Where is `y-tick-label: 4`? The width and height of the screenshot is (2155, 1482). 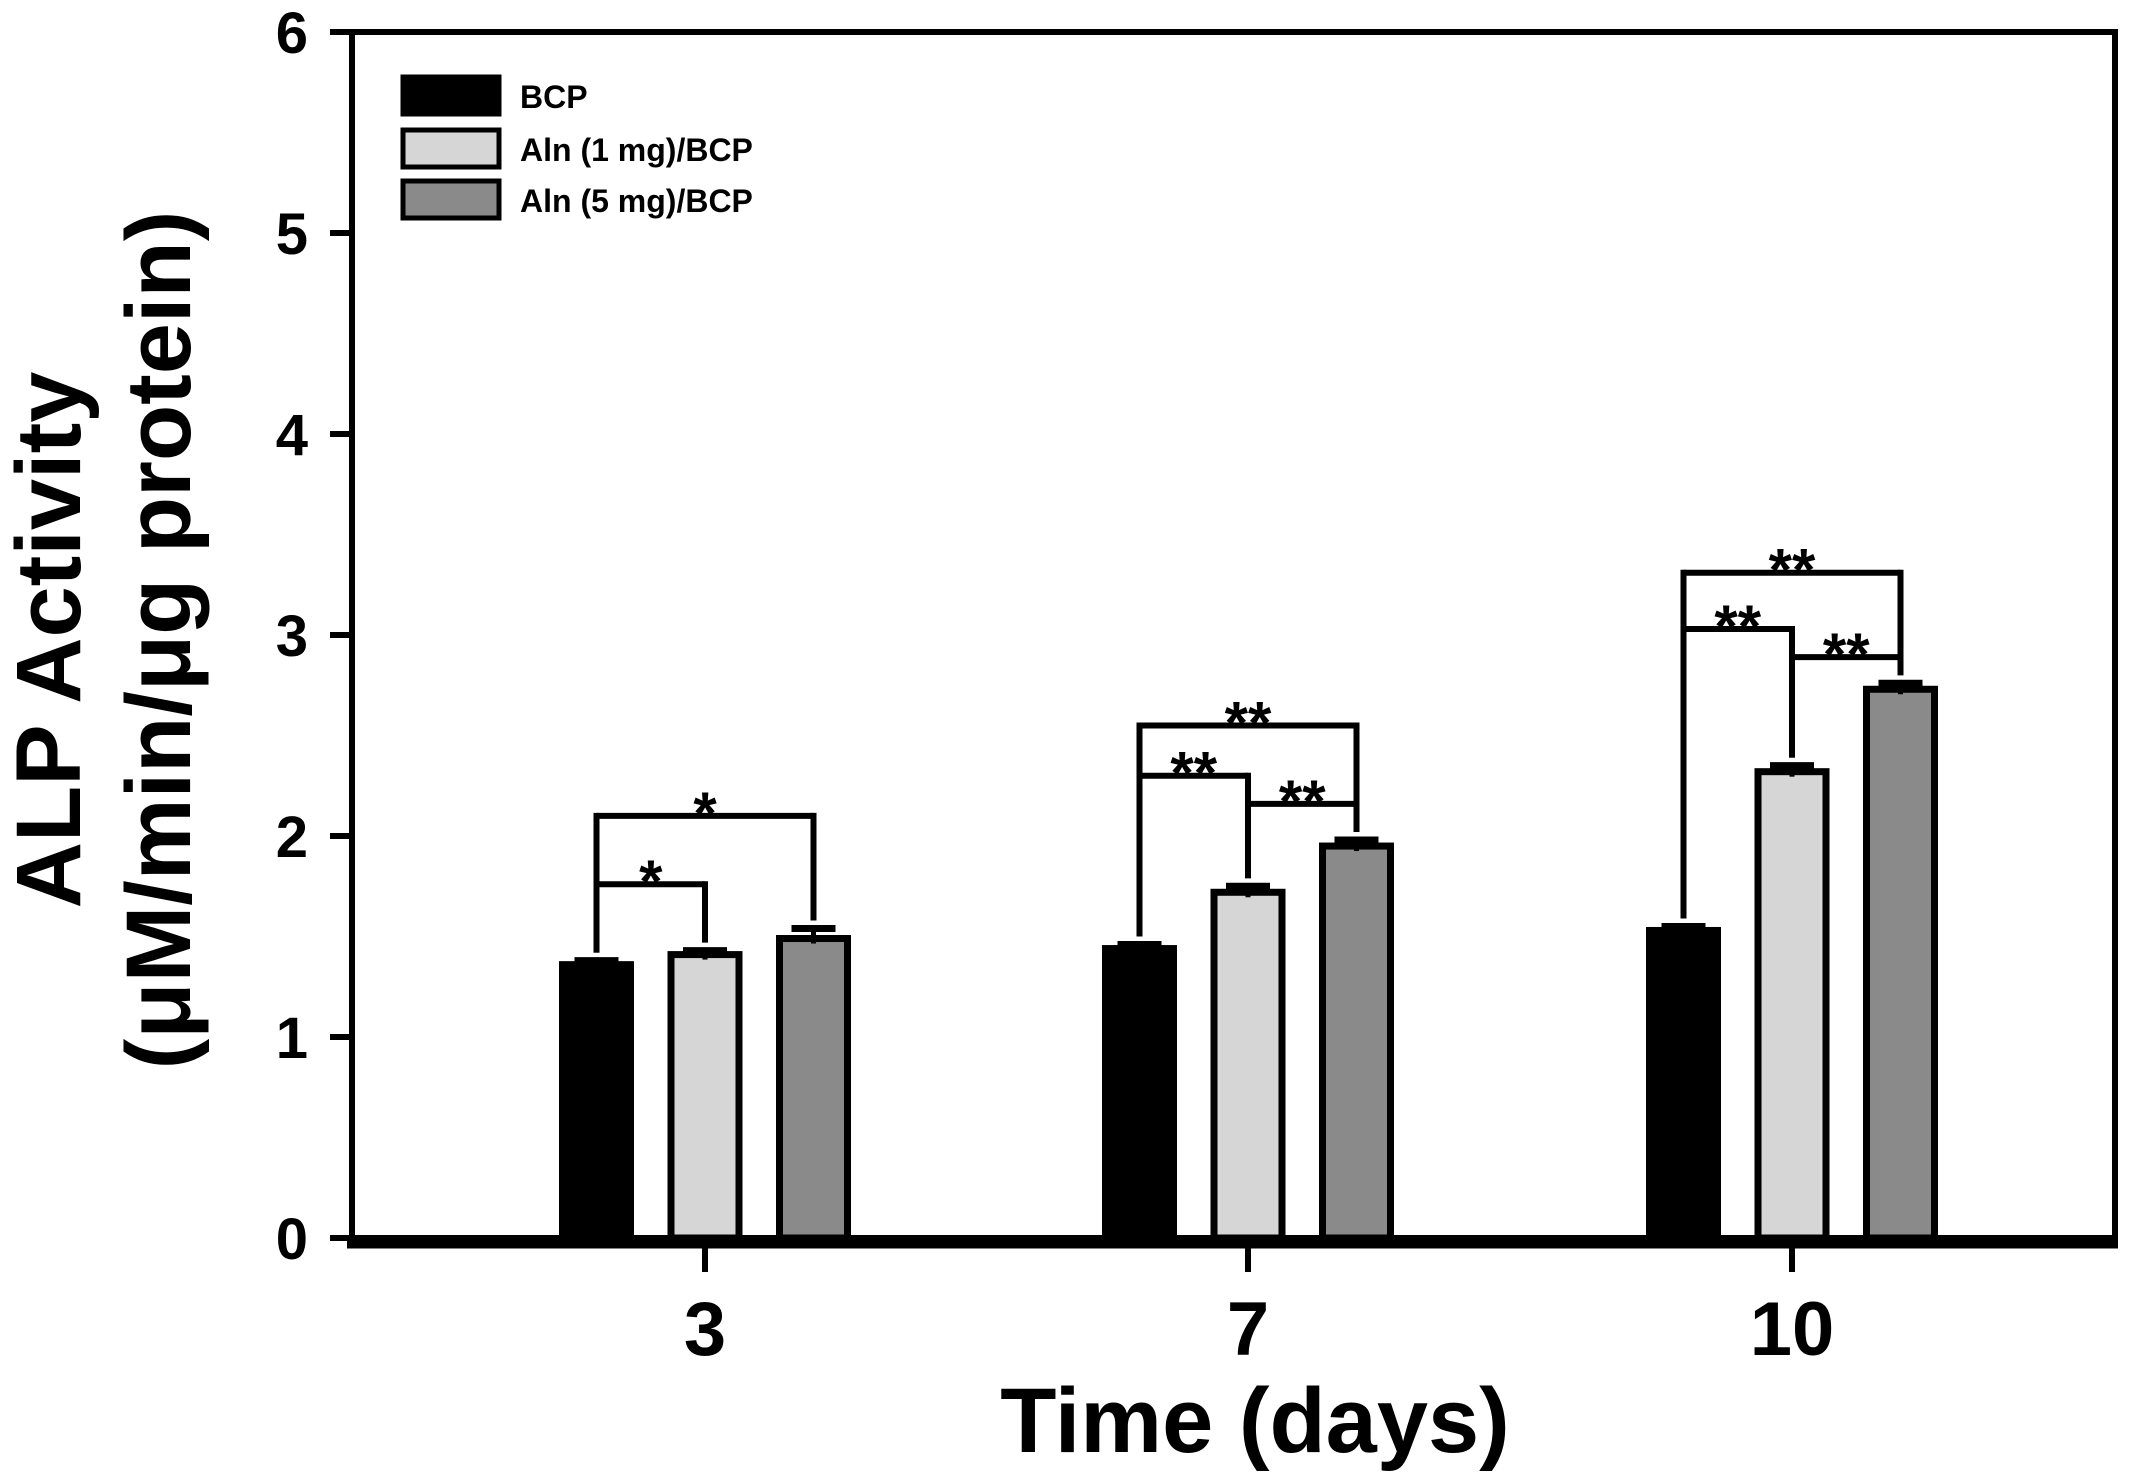
y-tick-label: 4 is located at coordinates (292, 435).